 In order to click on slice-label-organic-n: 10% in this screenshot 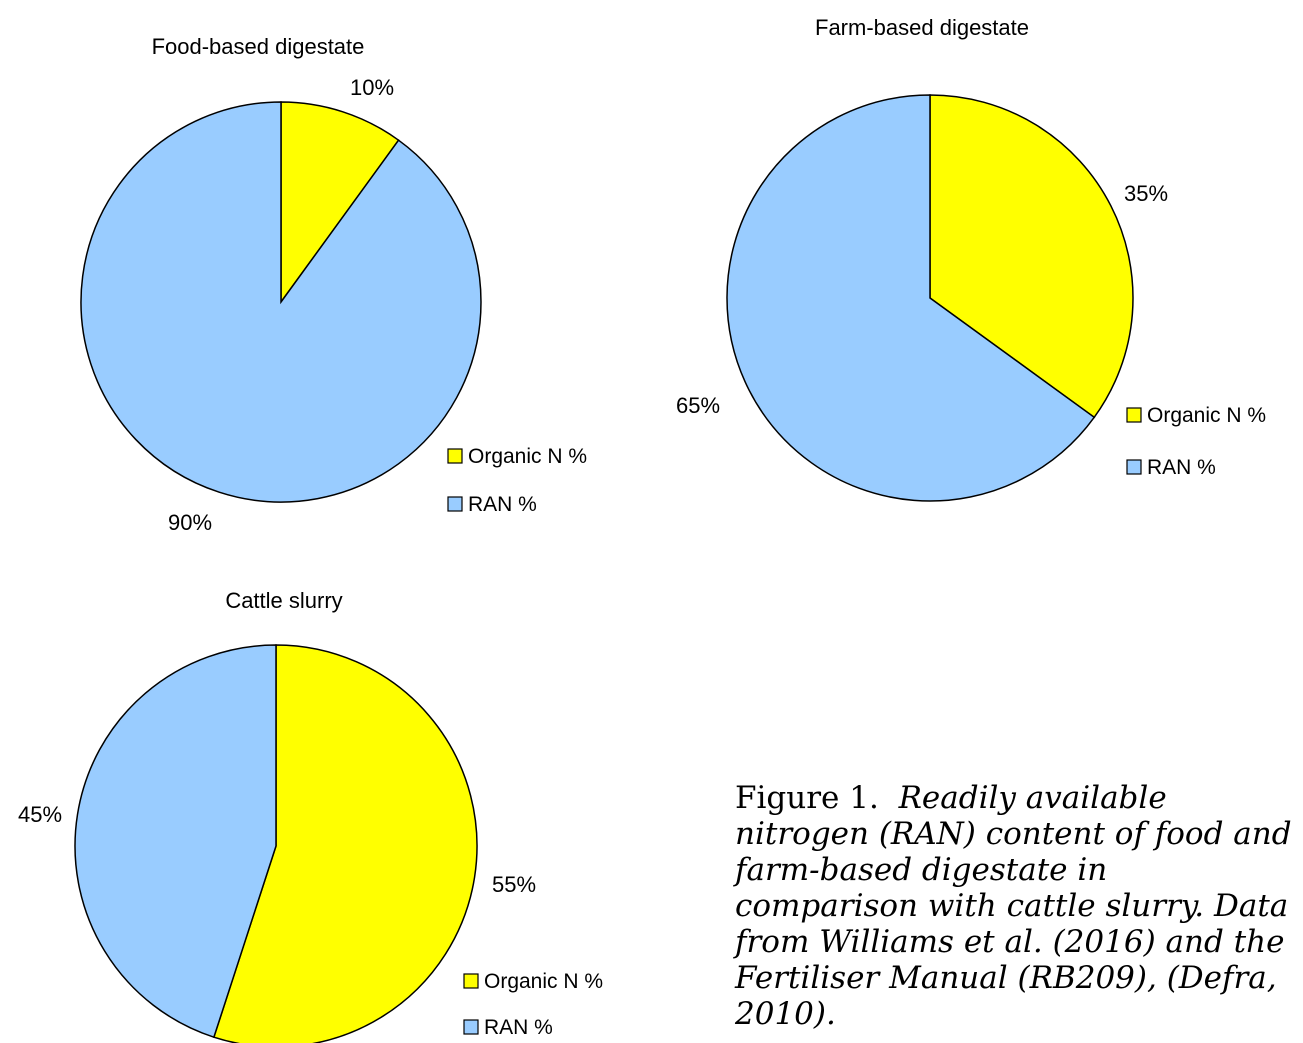, I will do `click(372, 87)`.